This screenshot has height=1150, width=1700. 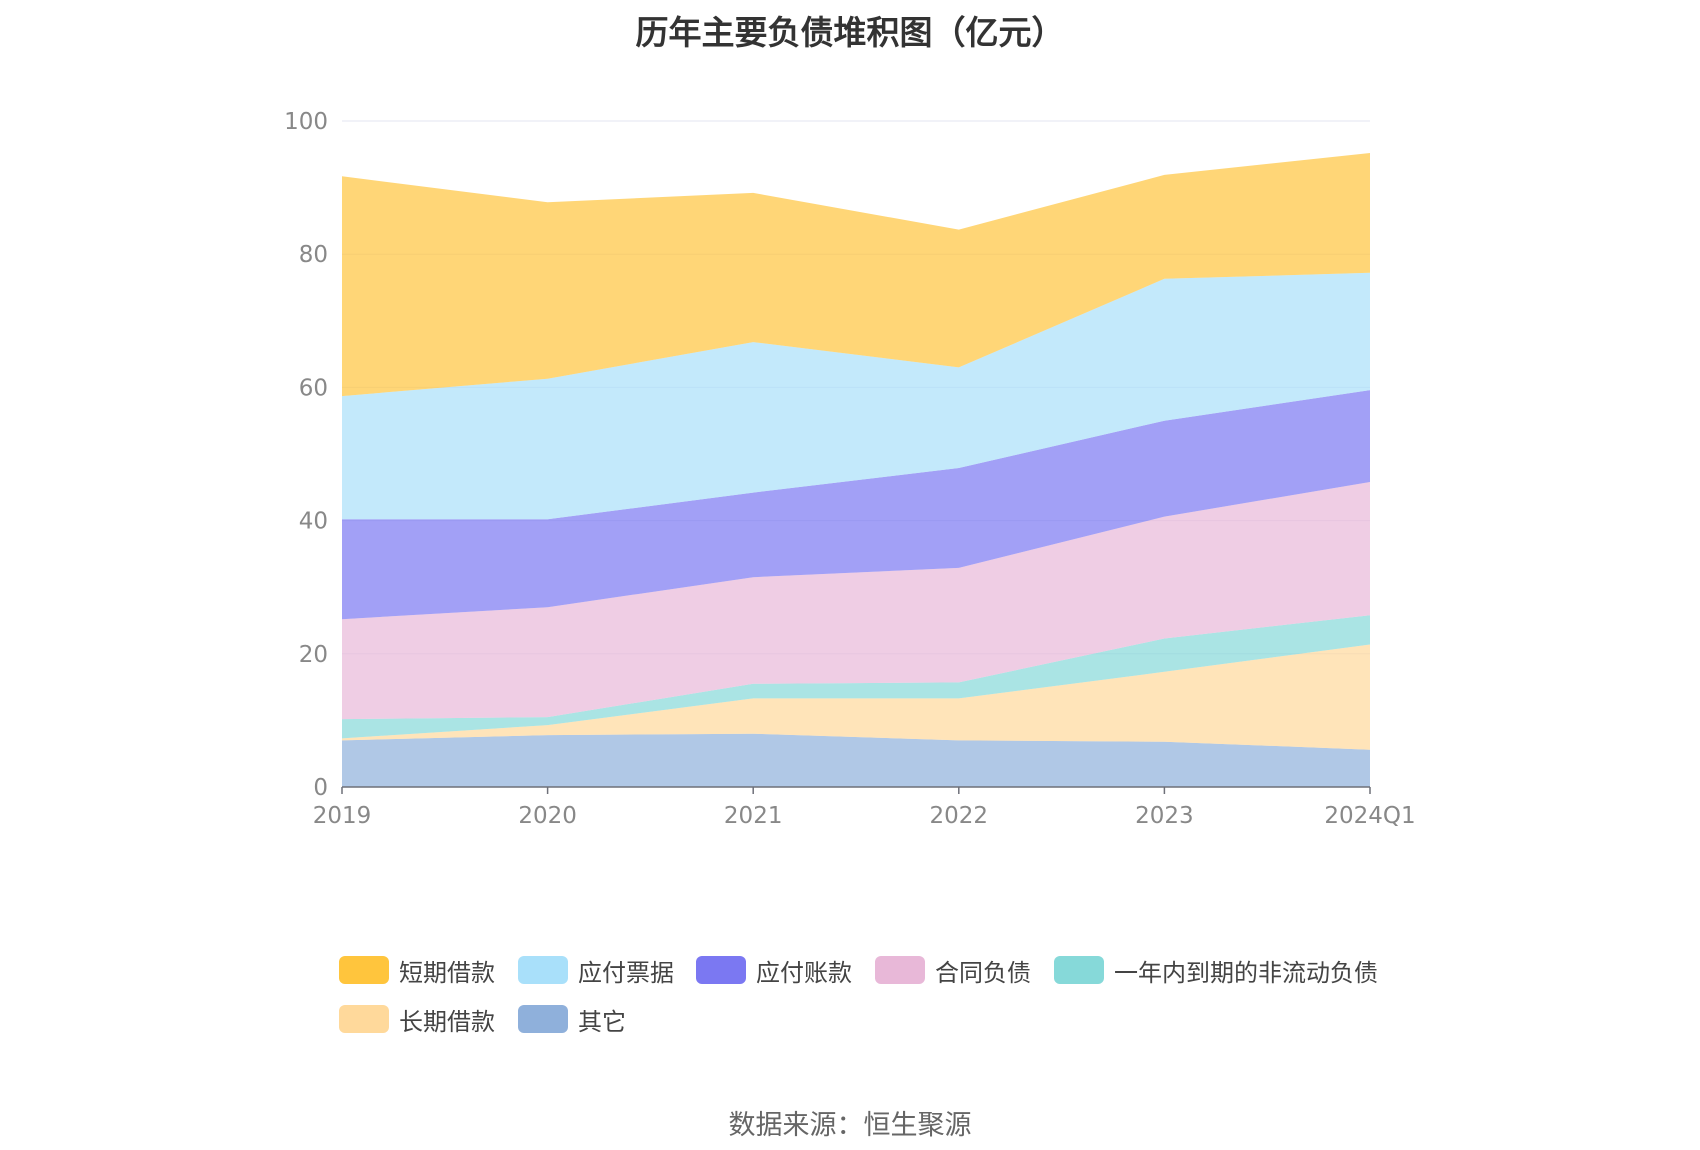 What do you see at coordinates (856, 275) in the screenshot?
I see `area-短期借款` at bounding box center [856, 275].